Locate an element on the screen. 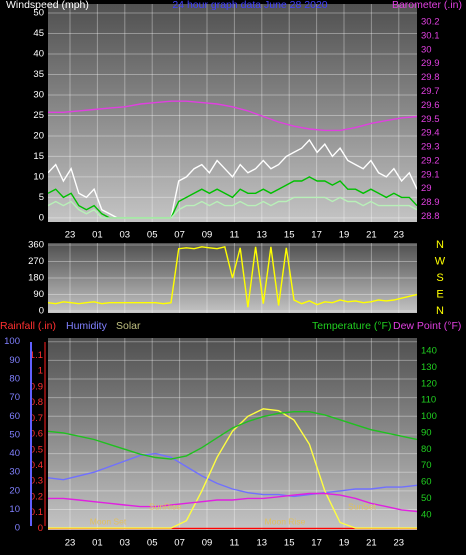 The image size is (466, 555). x-tick-label: 13 is located at coordinates (262, 543).